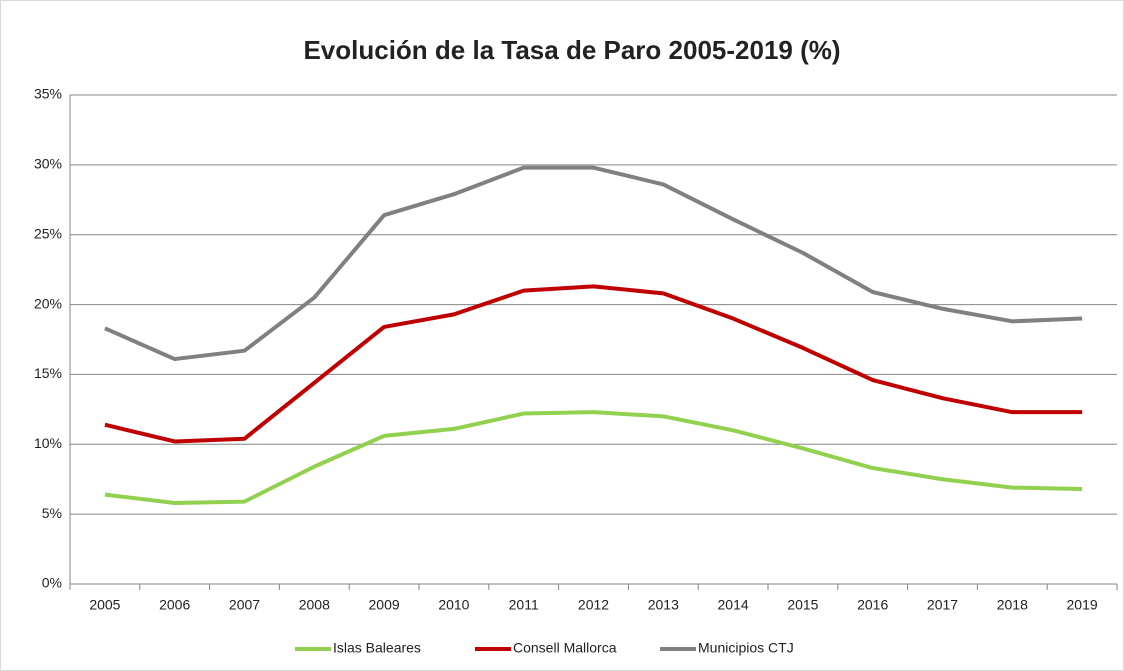 The width and height of the screenshot is (1124, 671). What do you see at coordinates (48, 303) in the screenshot?
I see `y-tick-label: 20%` at bounding box center [48, 303].